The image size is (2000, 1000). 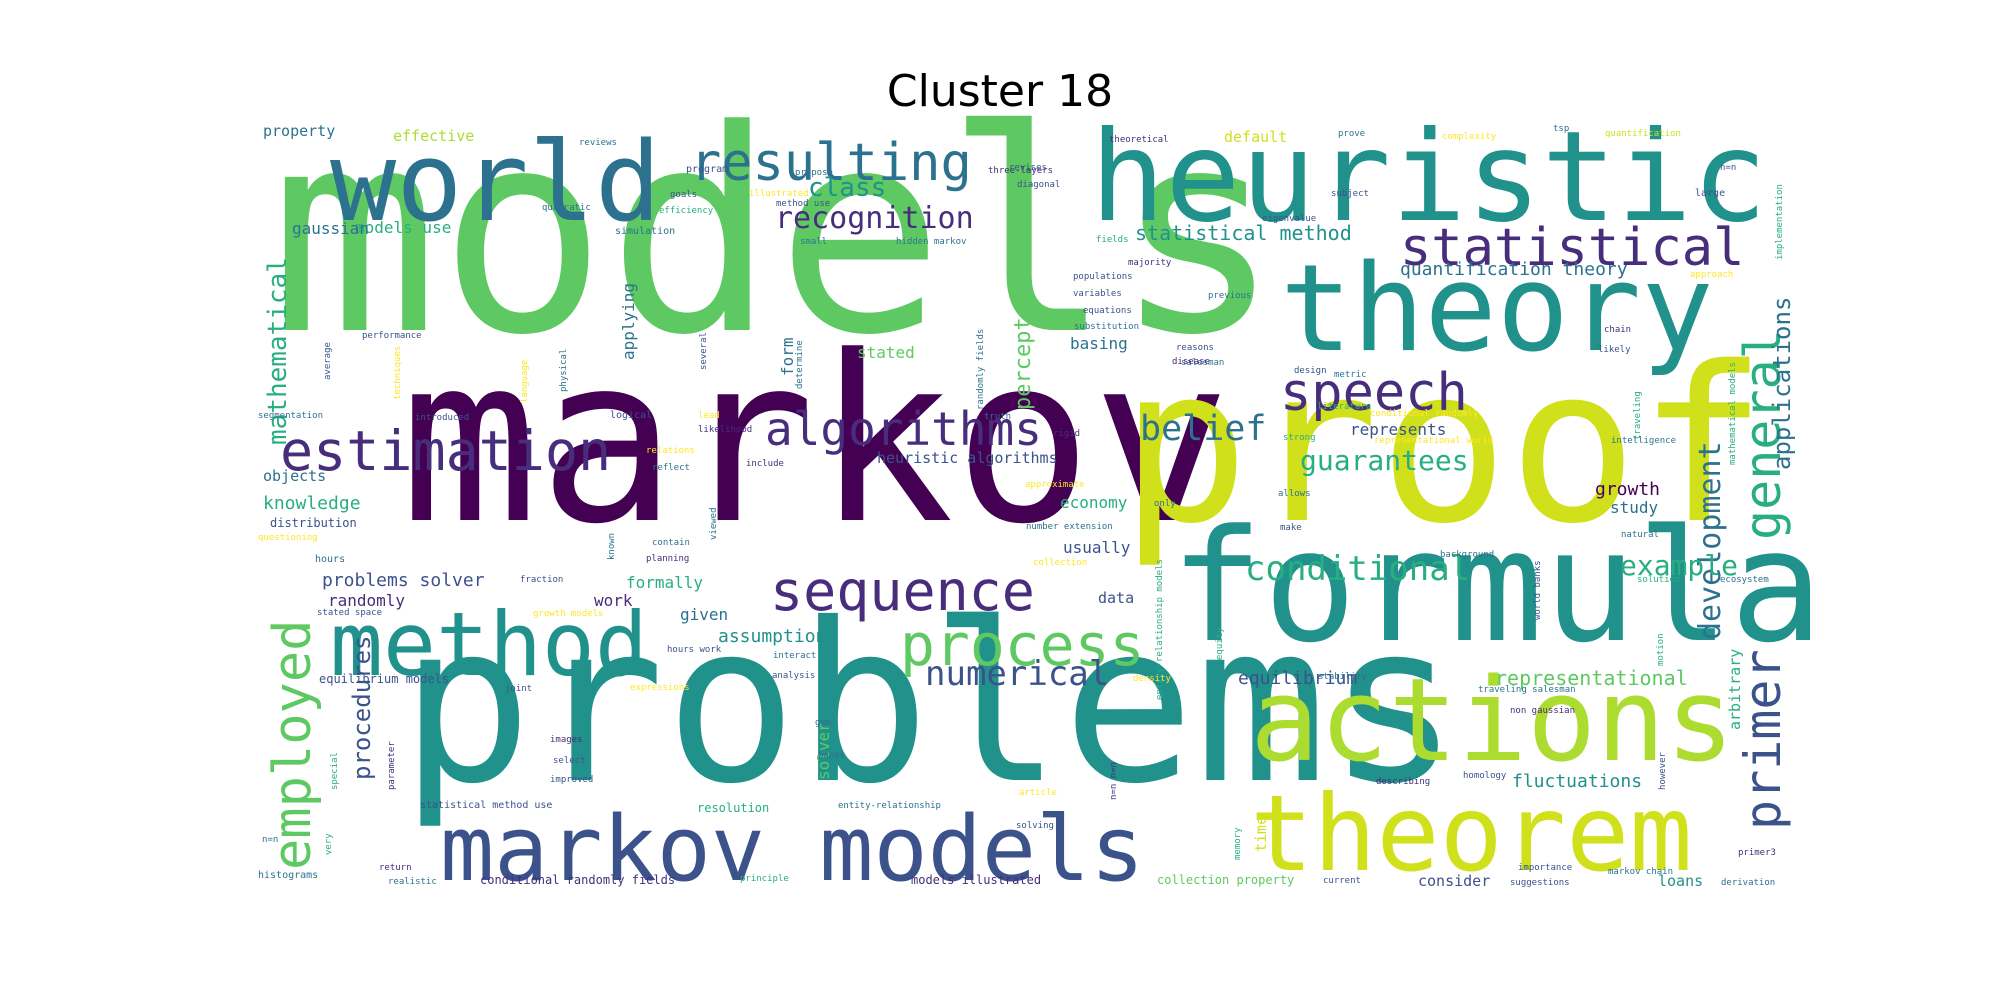 I want to click on word-small: small, so click(x=813, y=242).